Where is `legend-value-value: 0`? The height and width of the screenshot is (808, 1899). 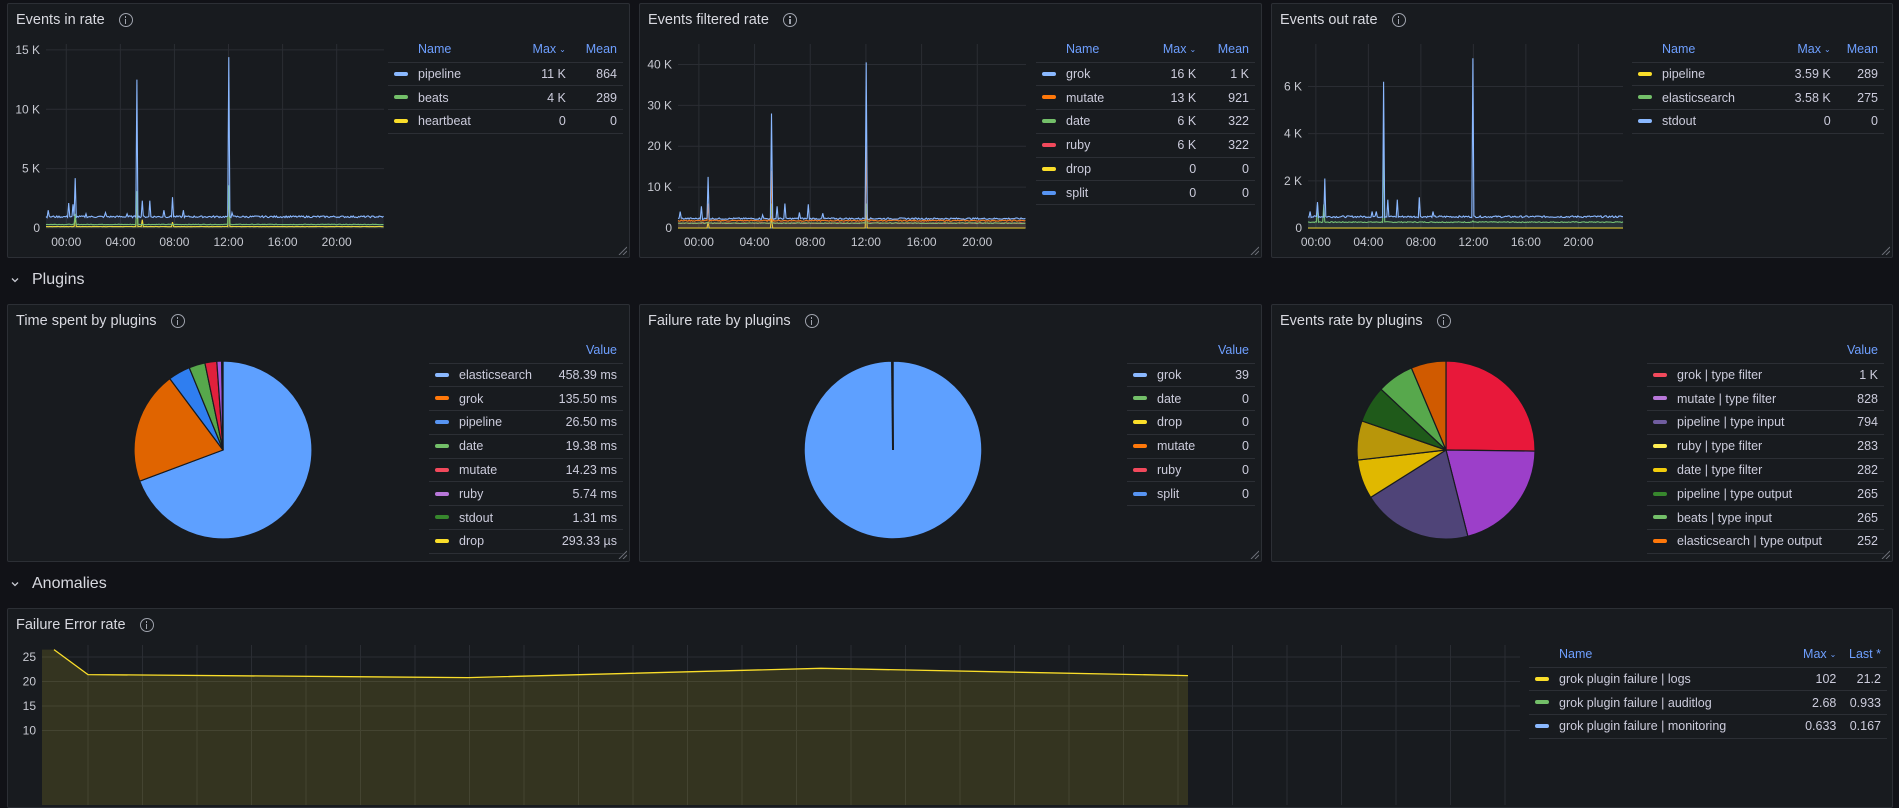
legend-value-value: 0 is located at coordinates (1232, 423).